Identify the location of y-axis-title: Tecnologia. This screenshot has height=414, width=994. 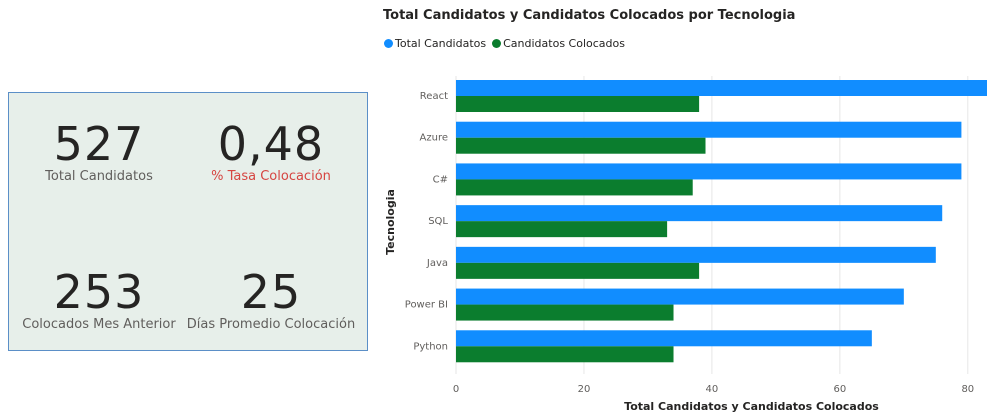
(390, 222).